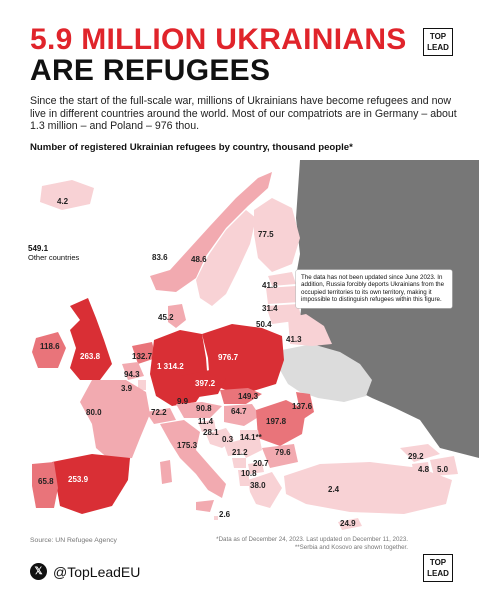 The image size is (479, 600). What do you see at coordinates (205, 506) in the screenshot?
I see `region-sicily` at bounding box center [205, 506].